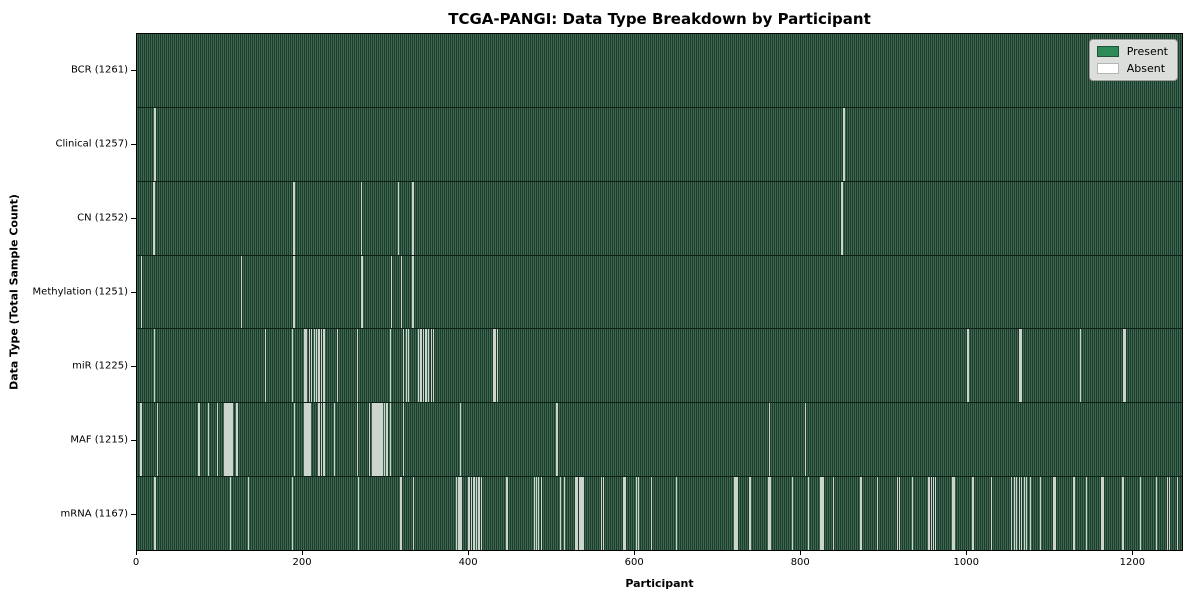  Describe the element at coordinates (634, 562) in the screenshot. I see `x-tick-label-600: 600` at that location.